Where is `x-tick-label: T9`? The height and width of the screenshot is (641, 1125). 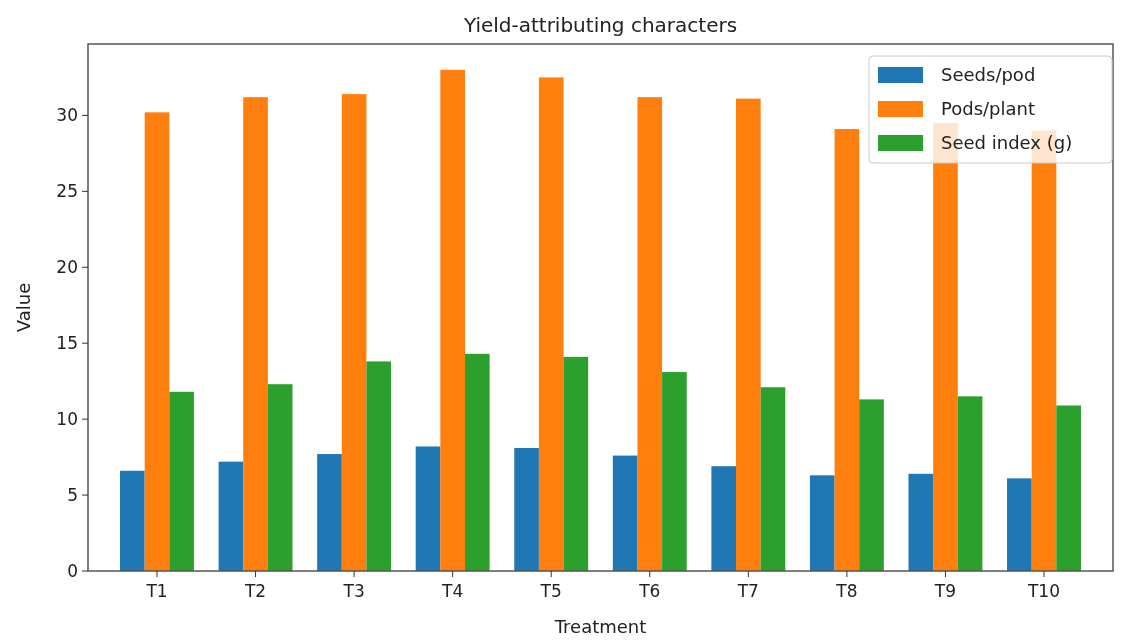 x-tick-label: T9 is located at coordinates (945, 591).